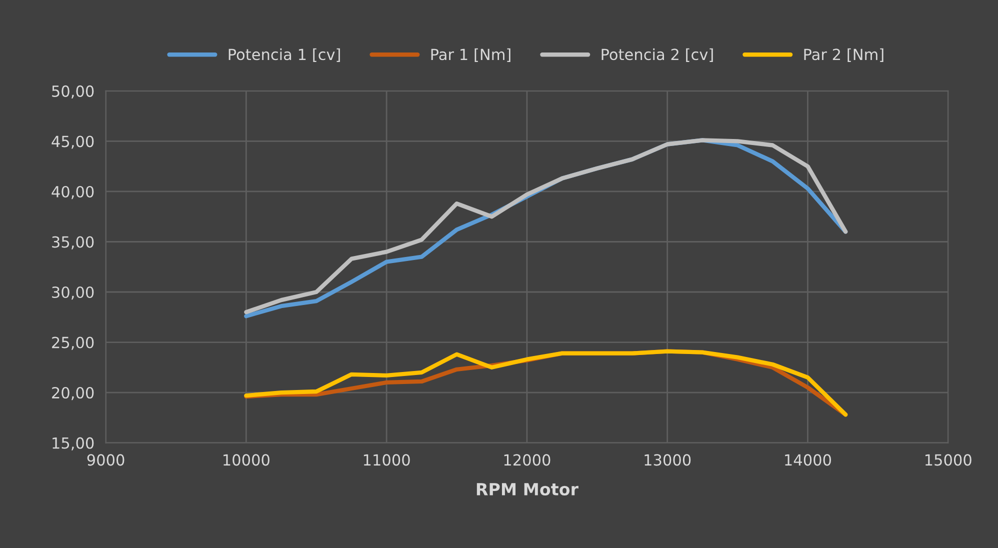 The height and width of the screenshot is (548, 998). Describe the element at coordinates (105, 460) in the screenshot. I see `x-tick-label: 9000` at that location.